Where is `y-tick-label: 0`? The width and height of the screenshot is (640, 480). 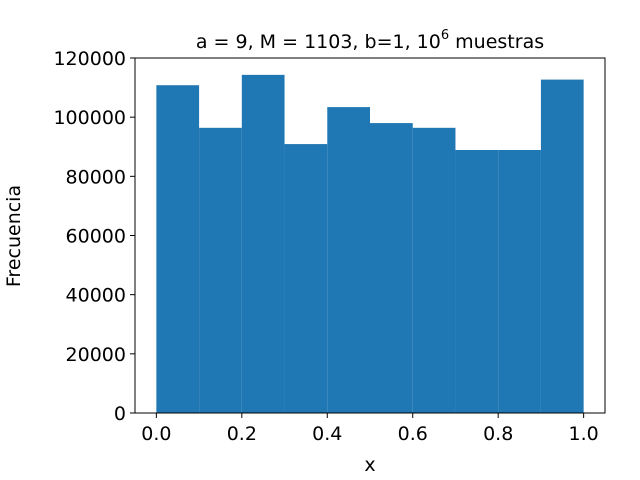 y-tick-label: 0 is located at coordinates (120, 414).